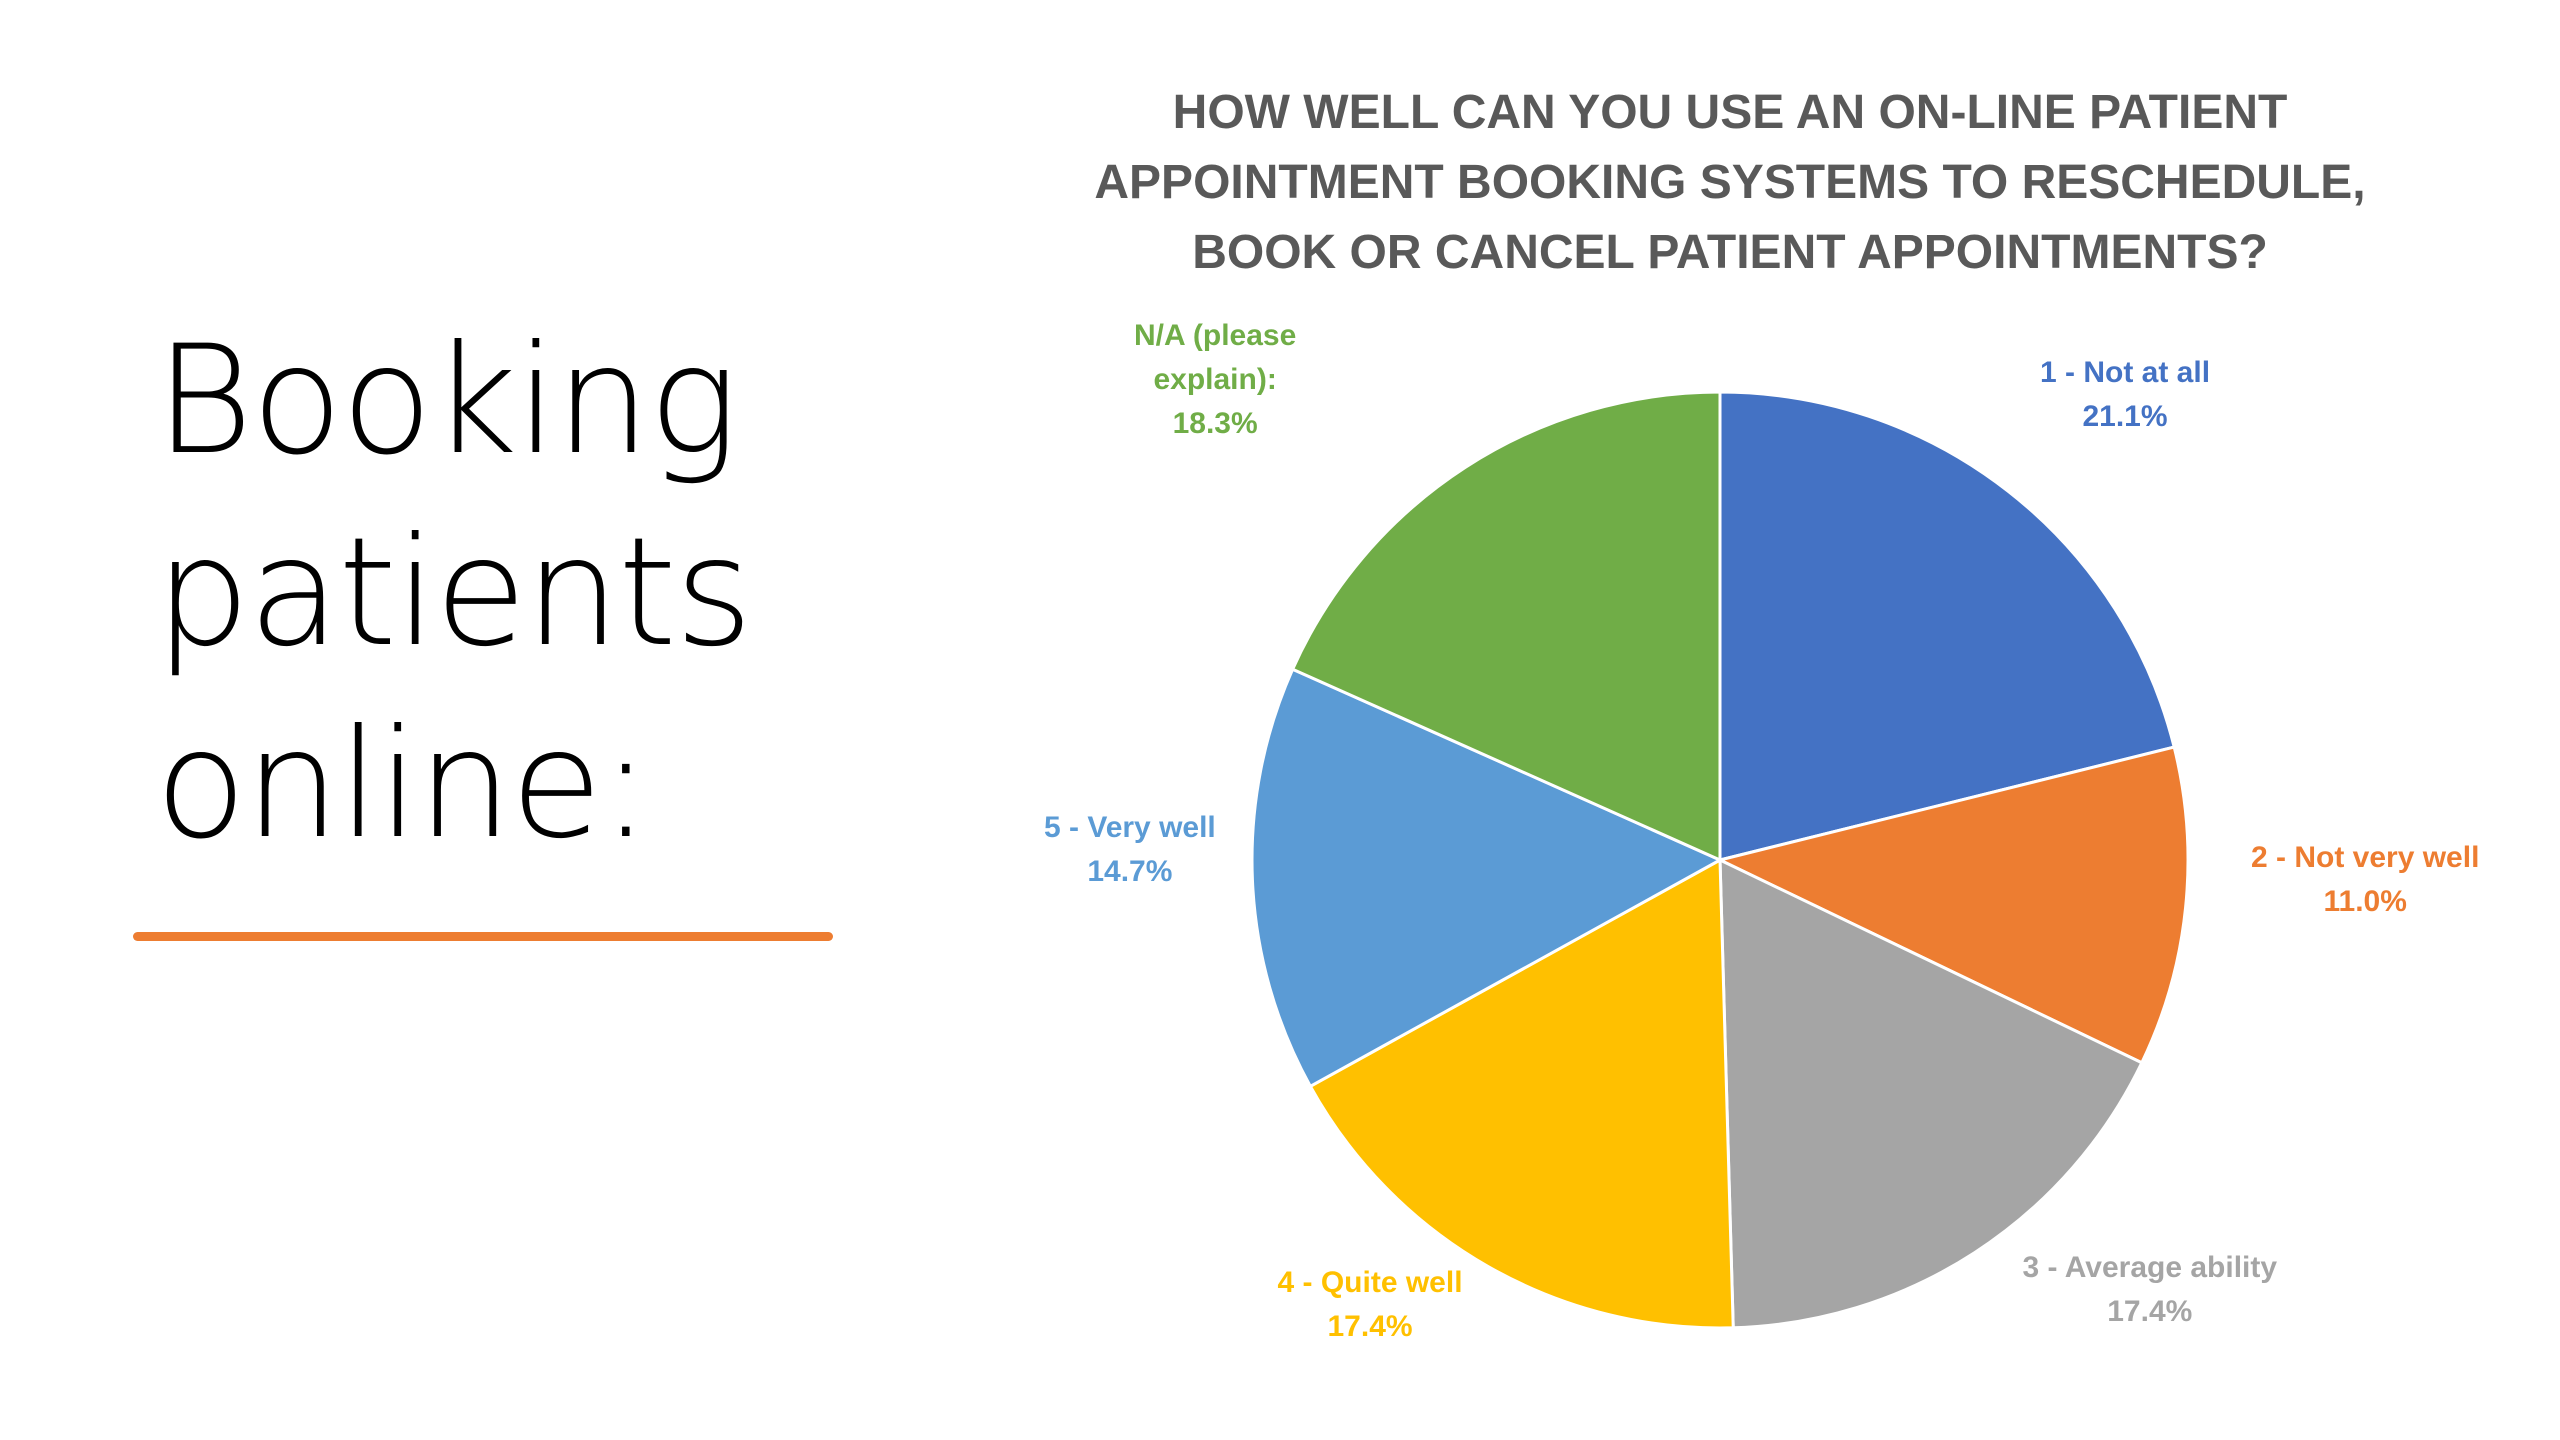  Describe the element at coordinates (1730, 112) in the screenshot. I see `chart-title-line: HOW WELL CAN YOU USE AN ON-LINE PATIENT` at that location.